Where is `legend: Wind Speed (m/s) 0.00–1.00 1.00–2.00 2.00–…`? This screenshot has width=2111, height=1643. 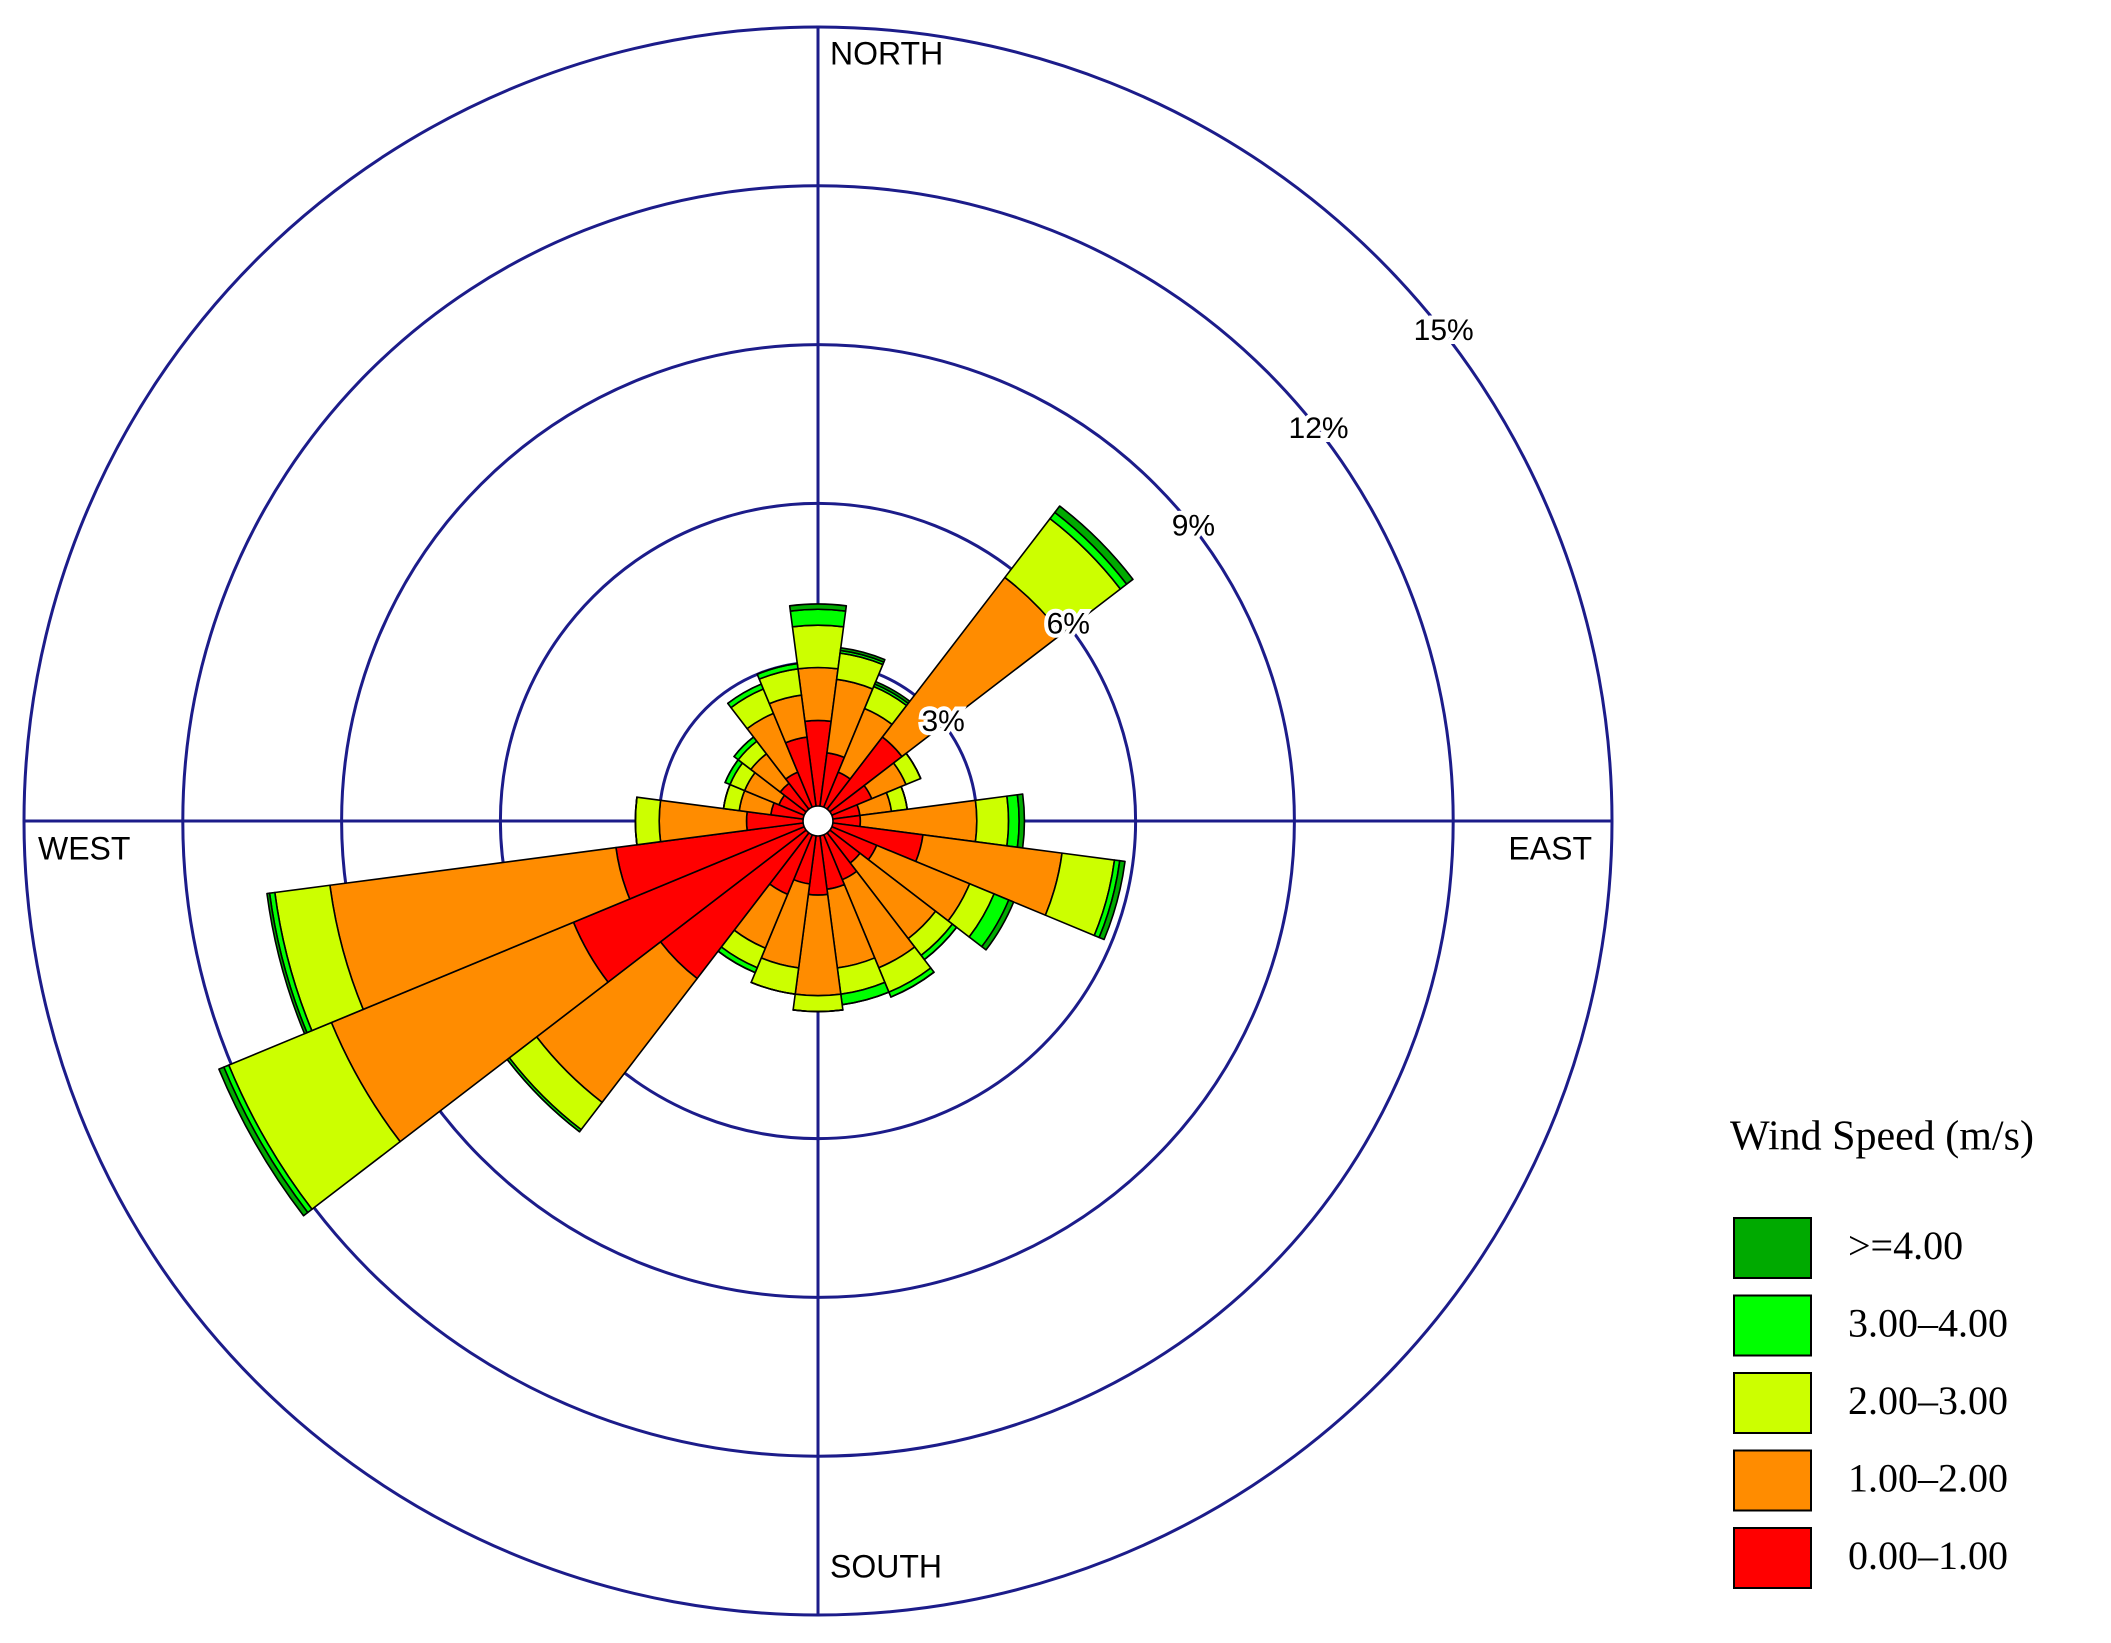 legend: Wind Speed (m/s) 0.00–1.00 1.00–2.00 2.00–… is located at coordinates (1882, 1351).